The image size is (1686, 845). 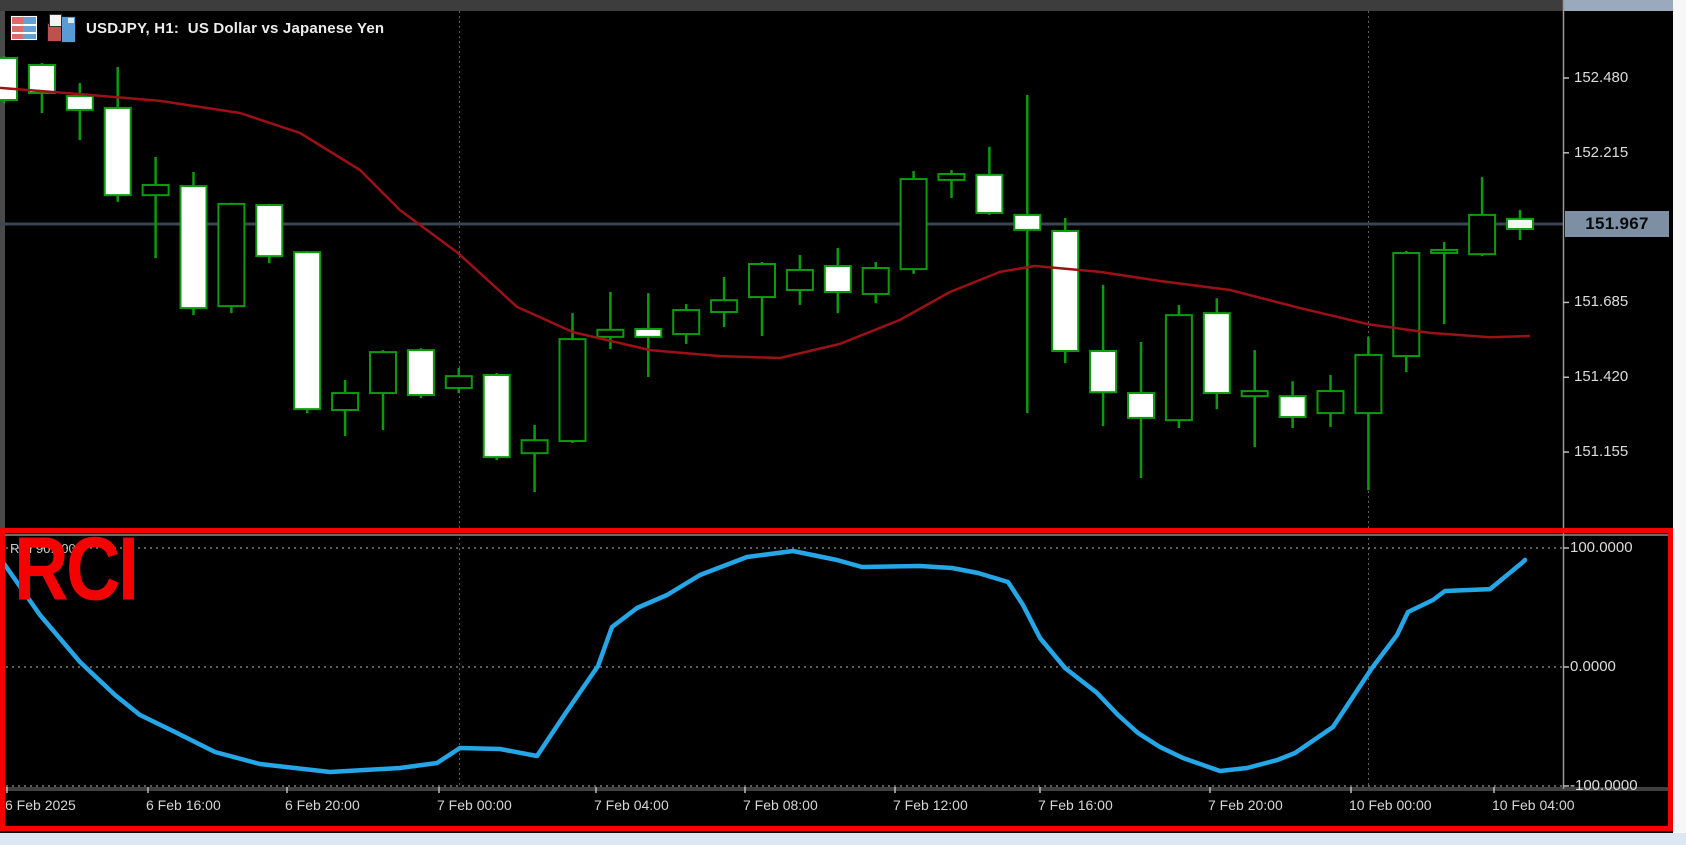 I want to click on time-axis-label: 7 Feb 08:00, so click(x=780, y=805).